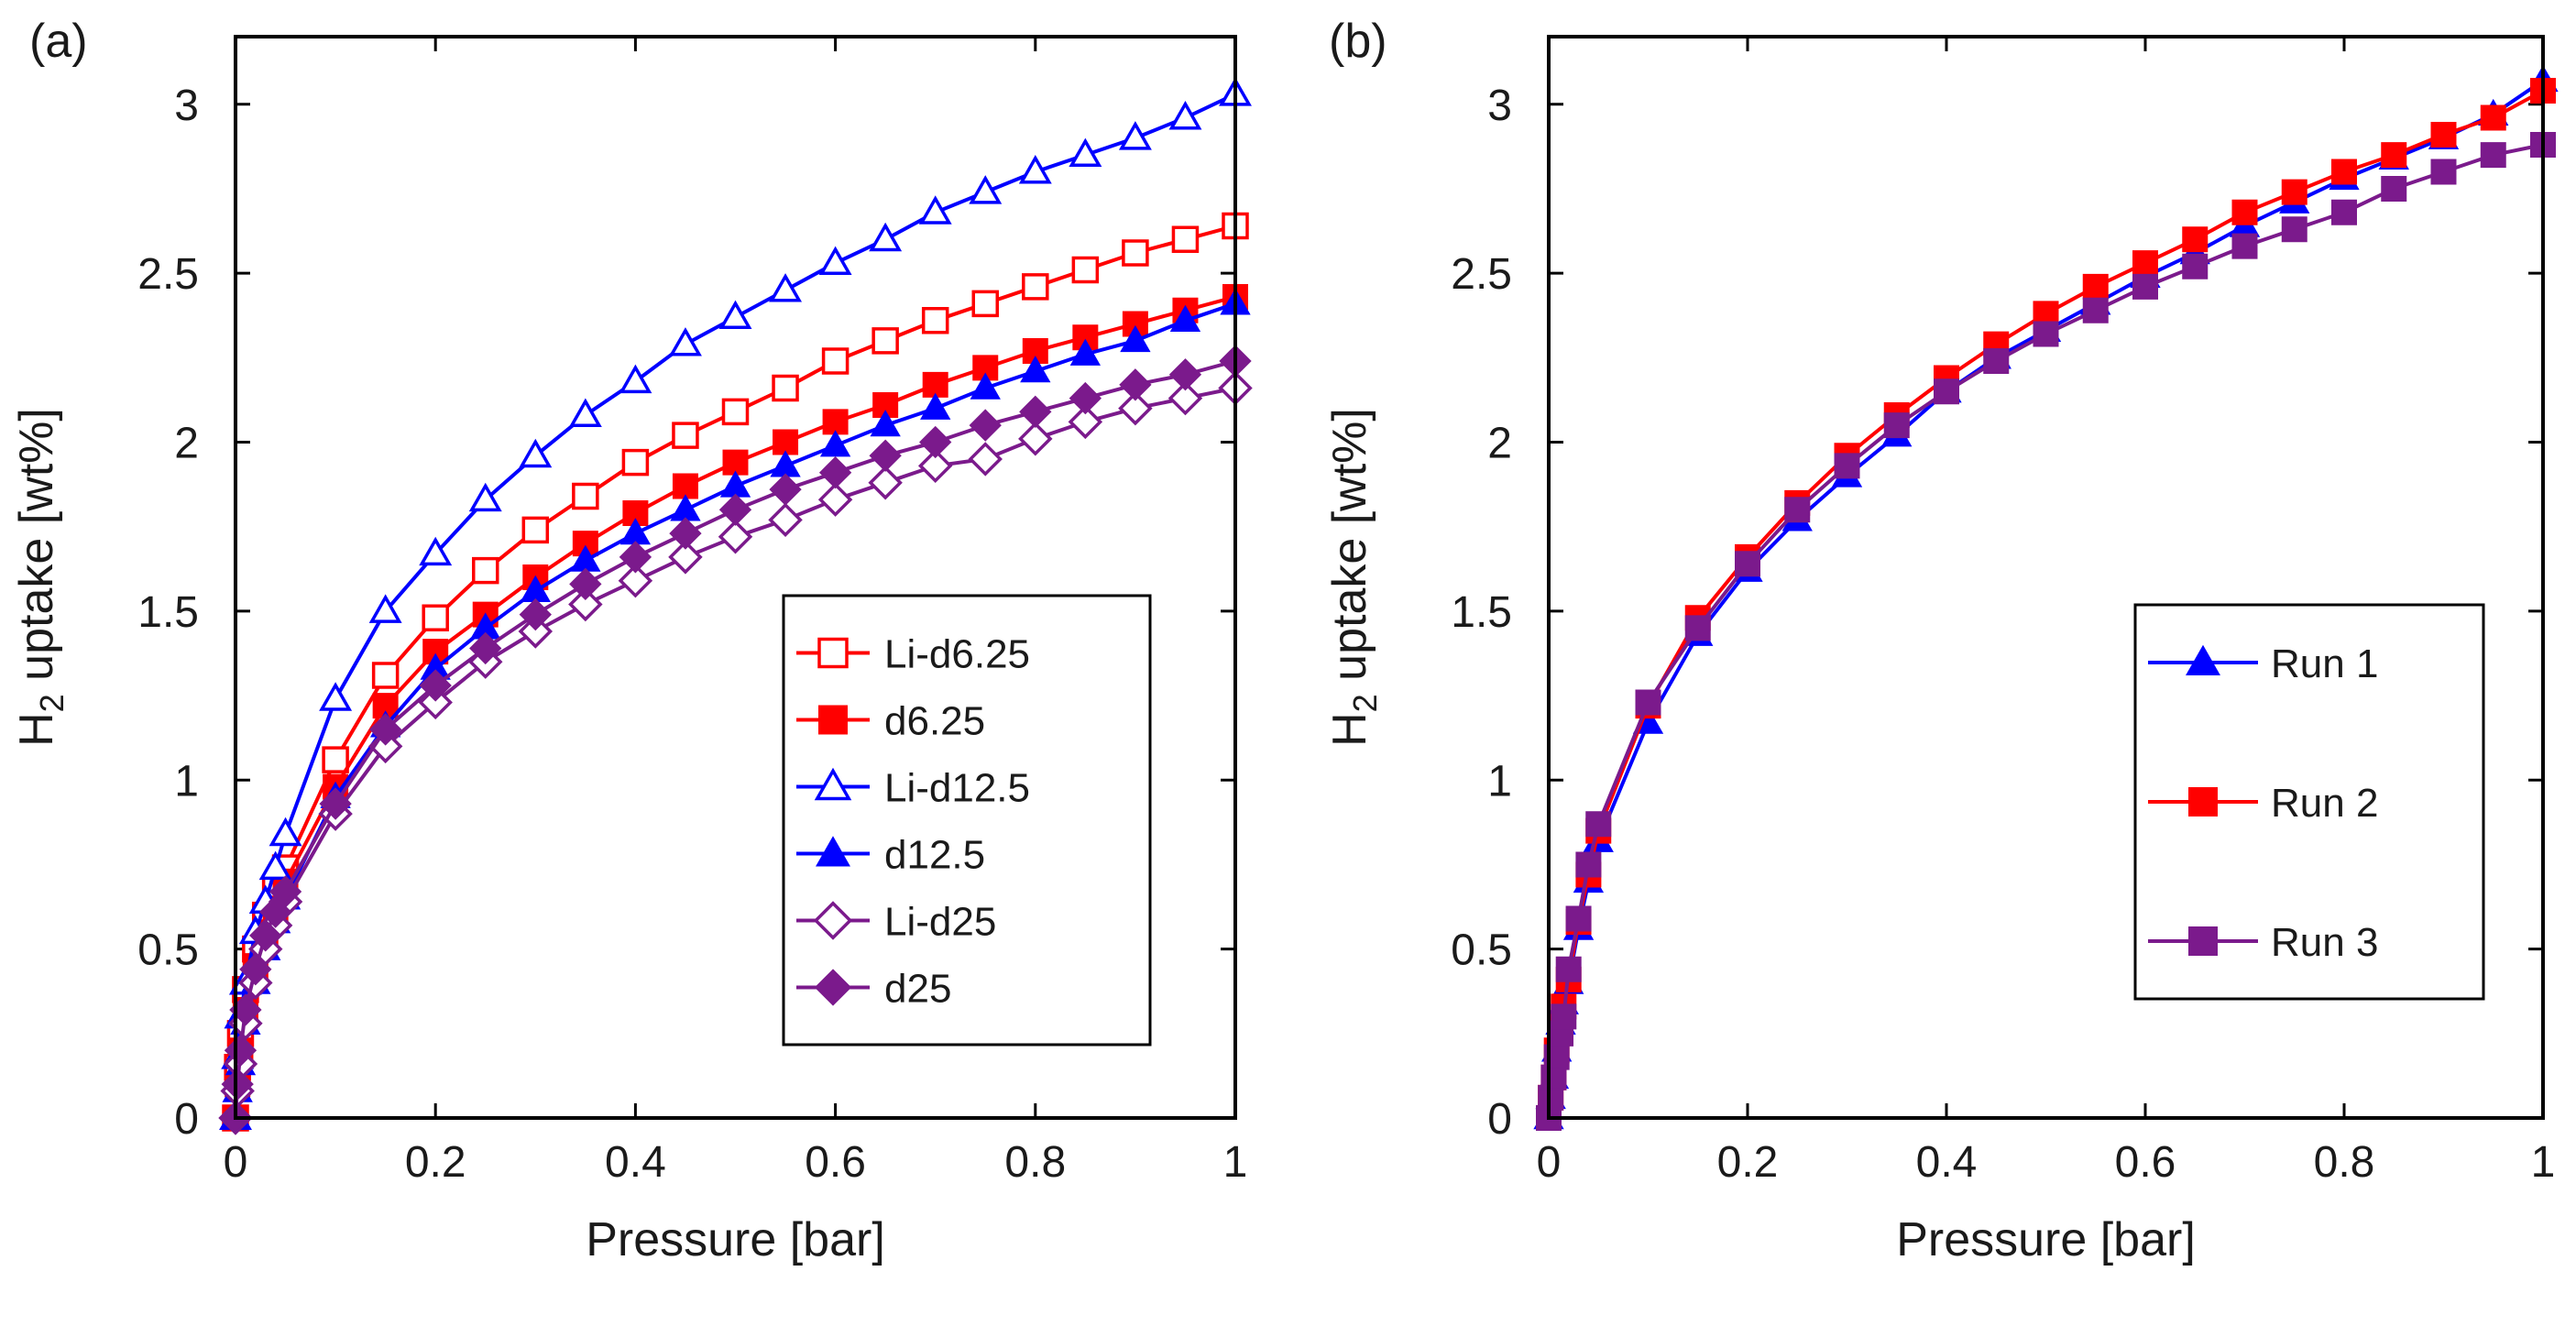 This screenshot has width=2576, height=1326. I want to click on y-axis-title: H2 uptake [wt%], so click(1353, 577).